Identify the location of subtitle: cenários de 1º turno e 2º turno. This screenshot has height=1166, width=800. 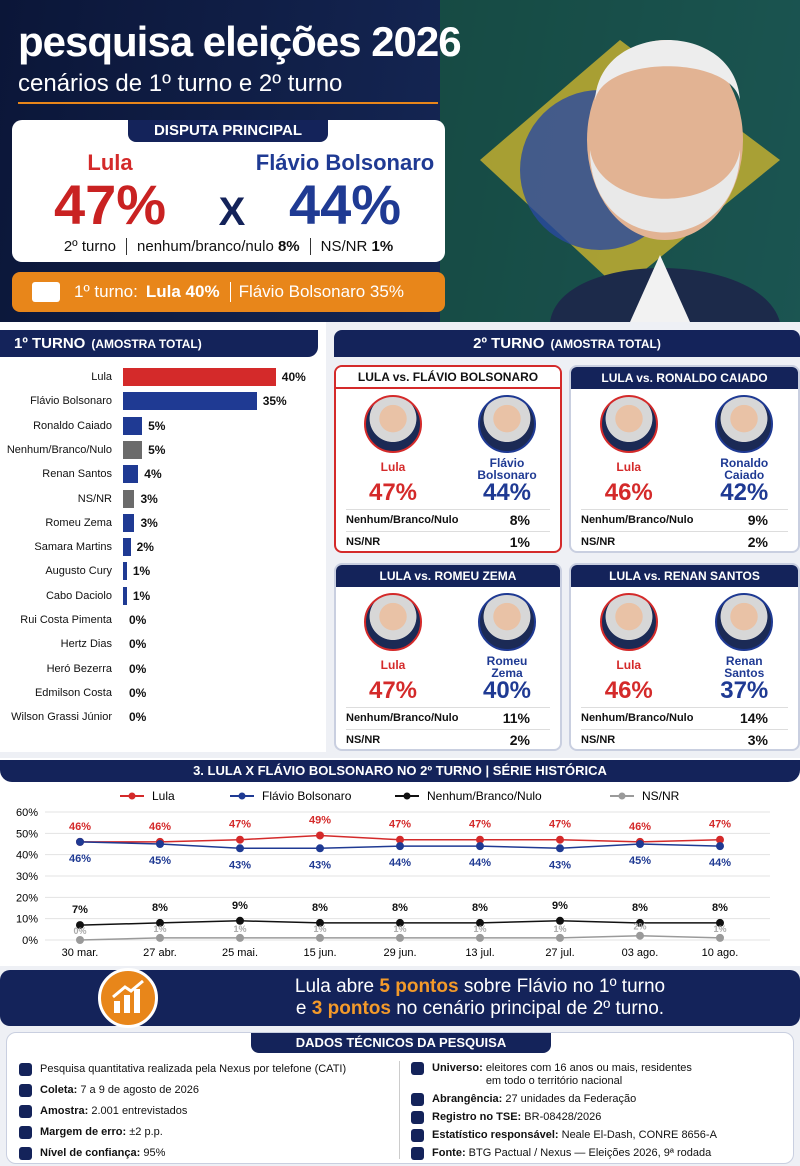
(180, 83).